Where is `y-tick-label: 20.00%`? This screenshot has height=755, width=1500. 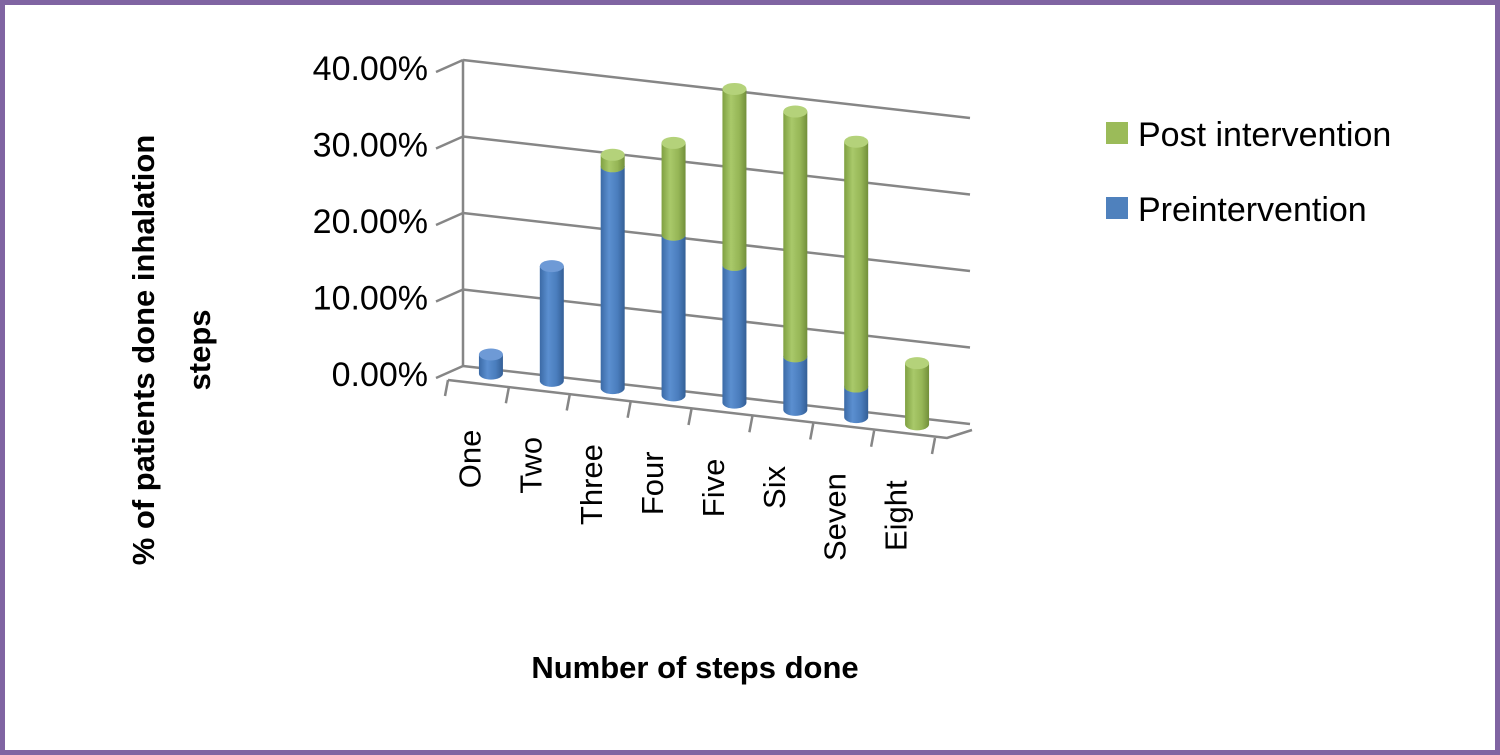 y-tick-label: 20.00% is located at coordinates (370, 222).